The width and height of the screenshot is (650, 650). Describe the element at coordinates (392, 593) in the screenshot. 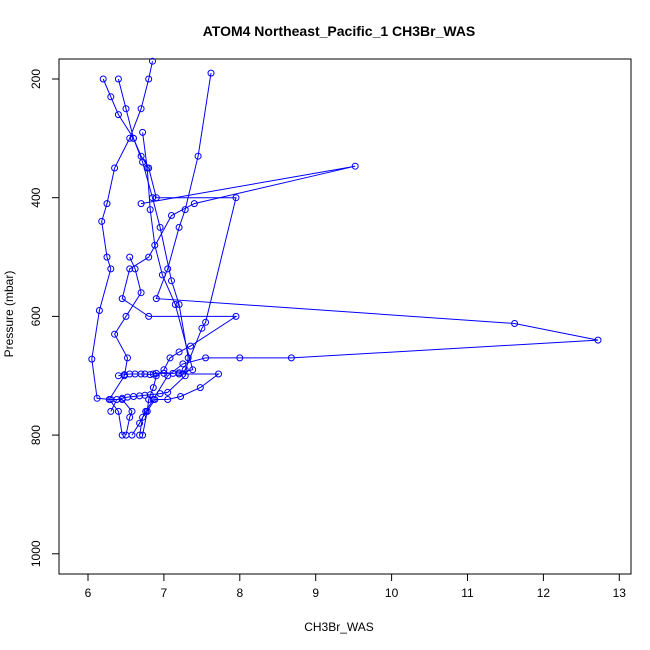

I see `x-tick-label: 10` at that location.